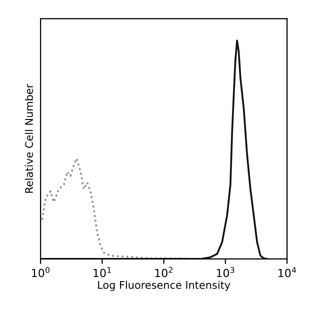 This screenshot has width=312, height=312. What do you see at coordinates (28, 138) in the screenshot?
I see `y-axis-title: Relative Cell Number` at bounding box center [28, 138].